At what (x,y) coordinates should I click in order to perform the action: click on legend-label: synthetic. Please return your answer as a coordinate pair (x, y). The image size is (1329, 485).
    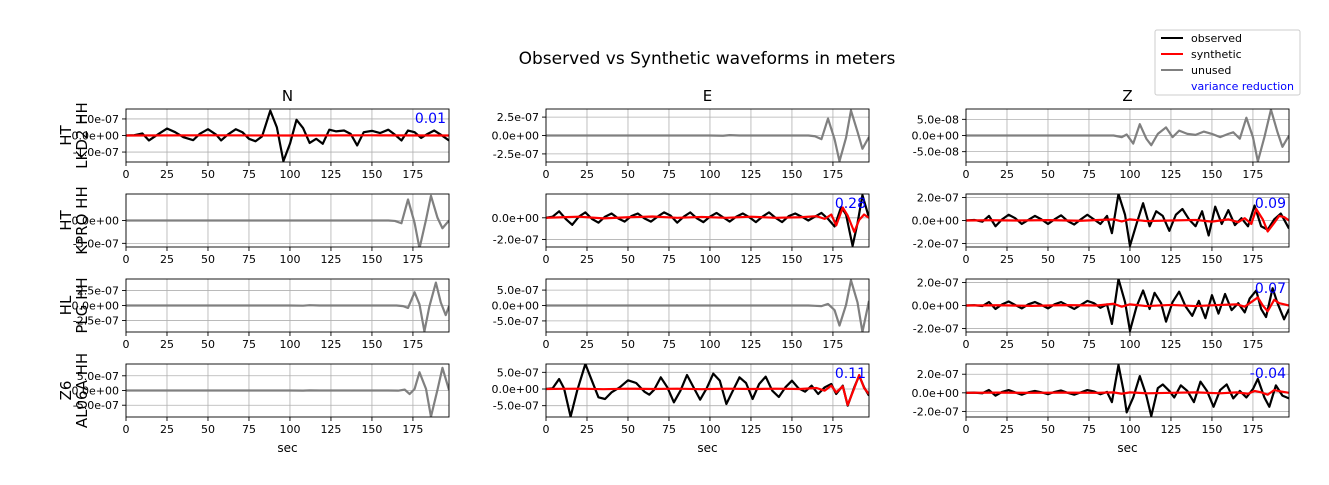
    Looking at the image, I should click on (1216, 54).